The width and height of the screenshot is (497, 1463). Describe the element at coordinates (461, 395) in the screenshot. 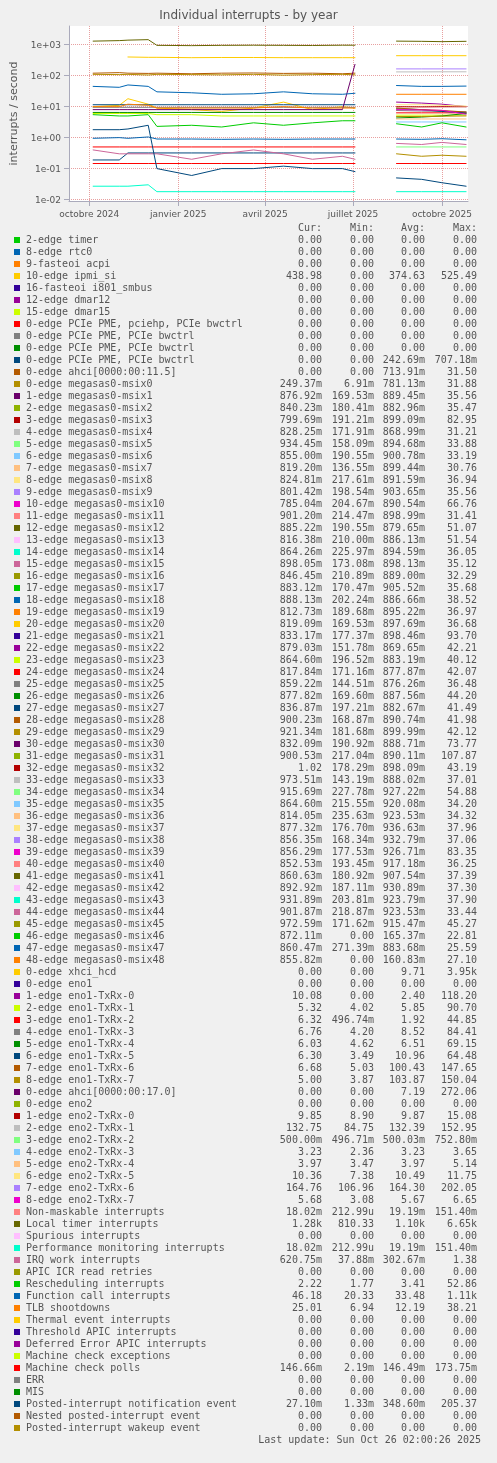

I see `text: 35.56` at that location.